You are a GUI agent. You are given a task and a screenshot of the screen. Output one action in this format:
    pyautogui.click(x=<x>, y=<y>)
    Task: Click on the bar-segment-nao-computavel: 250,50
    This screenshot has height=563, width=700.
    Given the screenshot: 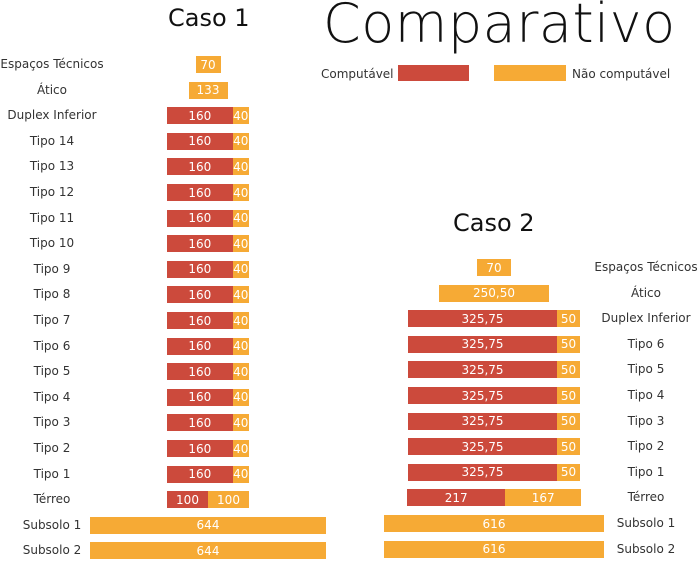 What is the action you would take?
    pyautogui.click(x=494, y=293)
    